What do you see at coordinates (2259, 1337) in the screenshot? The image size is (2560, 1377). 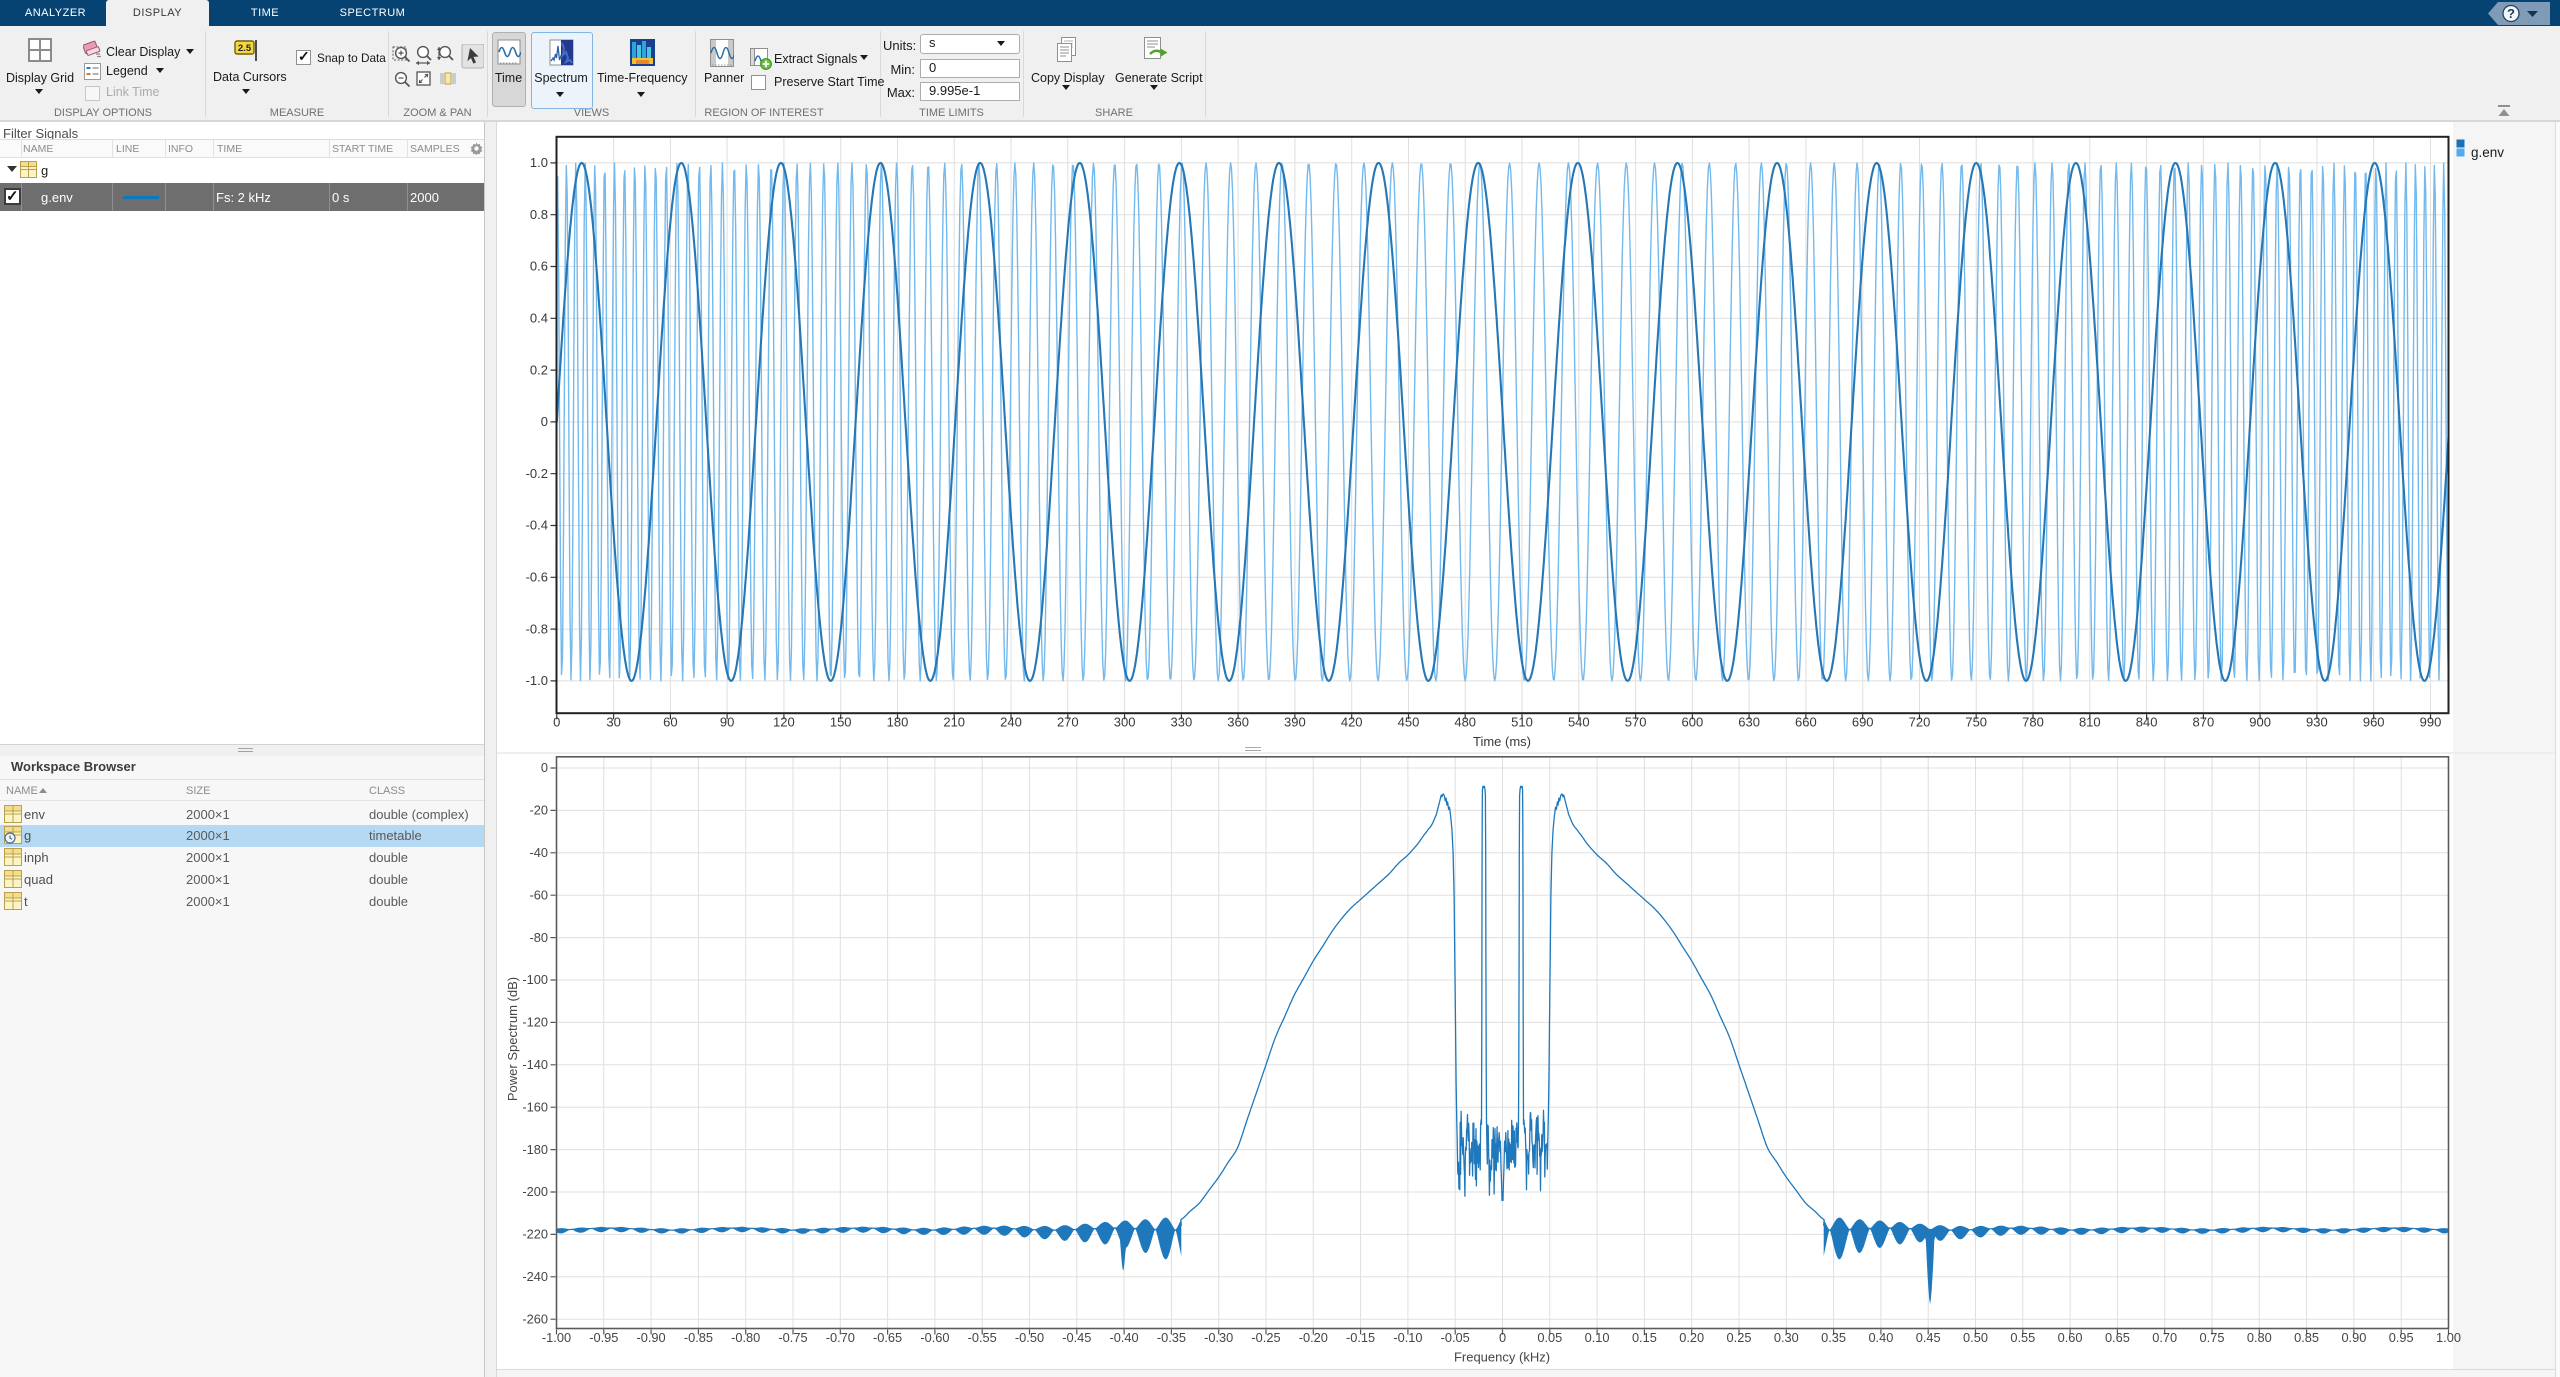 I see `svg-text: 0.80` at bounding box center [2259, 1337].